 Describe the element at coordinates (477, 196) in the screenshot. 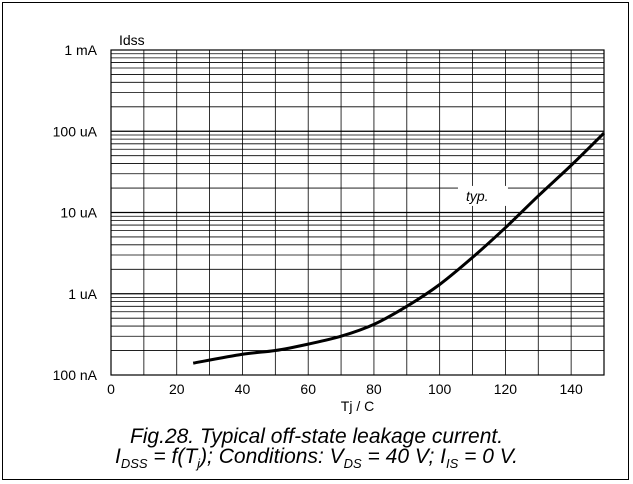

I see `series-label-typ: typ.` at that location.